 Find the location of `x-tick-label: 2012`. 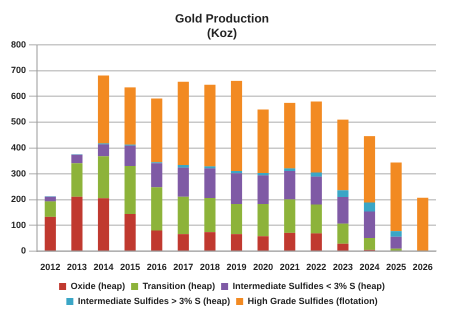

x-tick-label: 2012 is located at coordinates (50, 267).